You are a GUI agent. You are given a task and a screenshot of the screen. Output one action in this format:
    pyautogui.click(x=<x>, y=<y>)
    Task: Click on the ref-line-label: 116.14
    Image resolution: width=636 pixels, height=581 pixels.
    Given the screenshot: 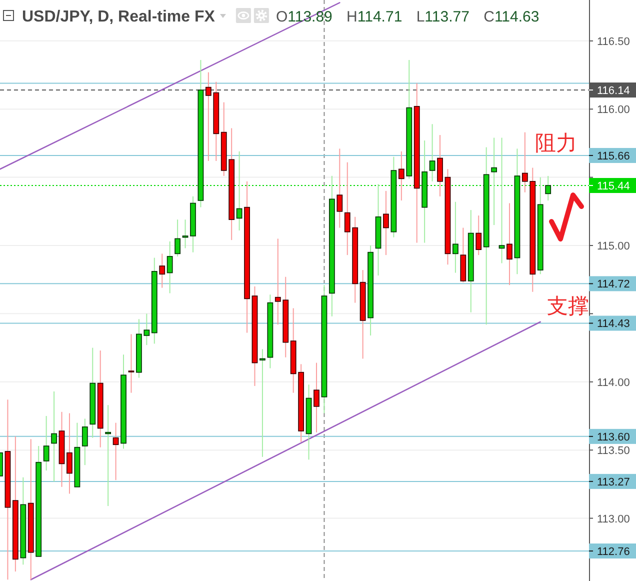 What is the action you would take?
    pyautogui.click(x=613, y=91)
    